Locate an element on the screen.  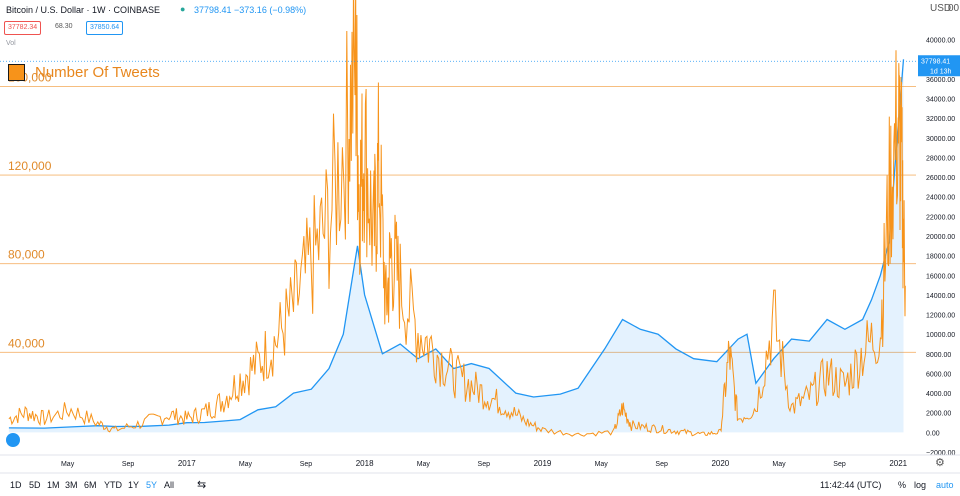
range-all-button: All is located at coordinates (169, 485).